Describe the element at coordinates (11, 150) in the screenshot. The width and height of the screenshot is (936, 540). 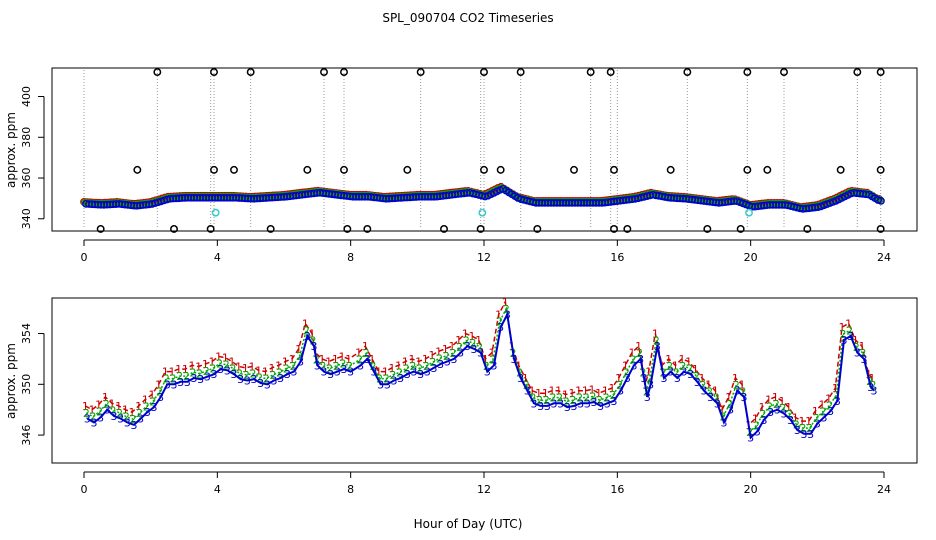
I see `top-ylabel: approx. ppm` at that location.